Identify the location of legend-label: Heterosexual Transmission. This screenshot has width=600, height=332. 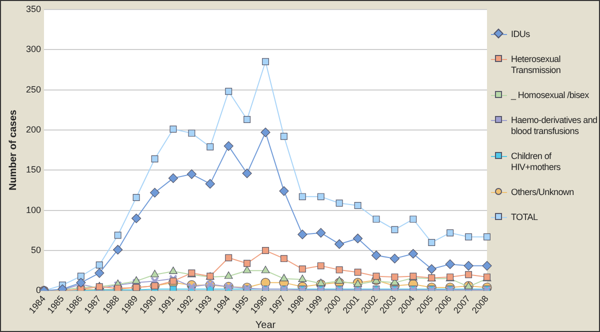
(536, 65).